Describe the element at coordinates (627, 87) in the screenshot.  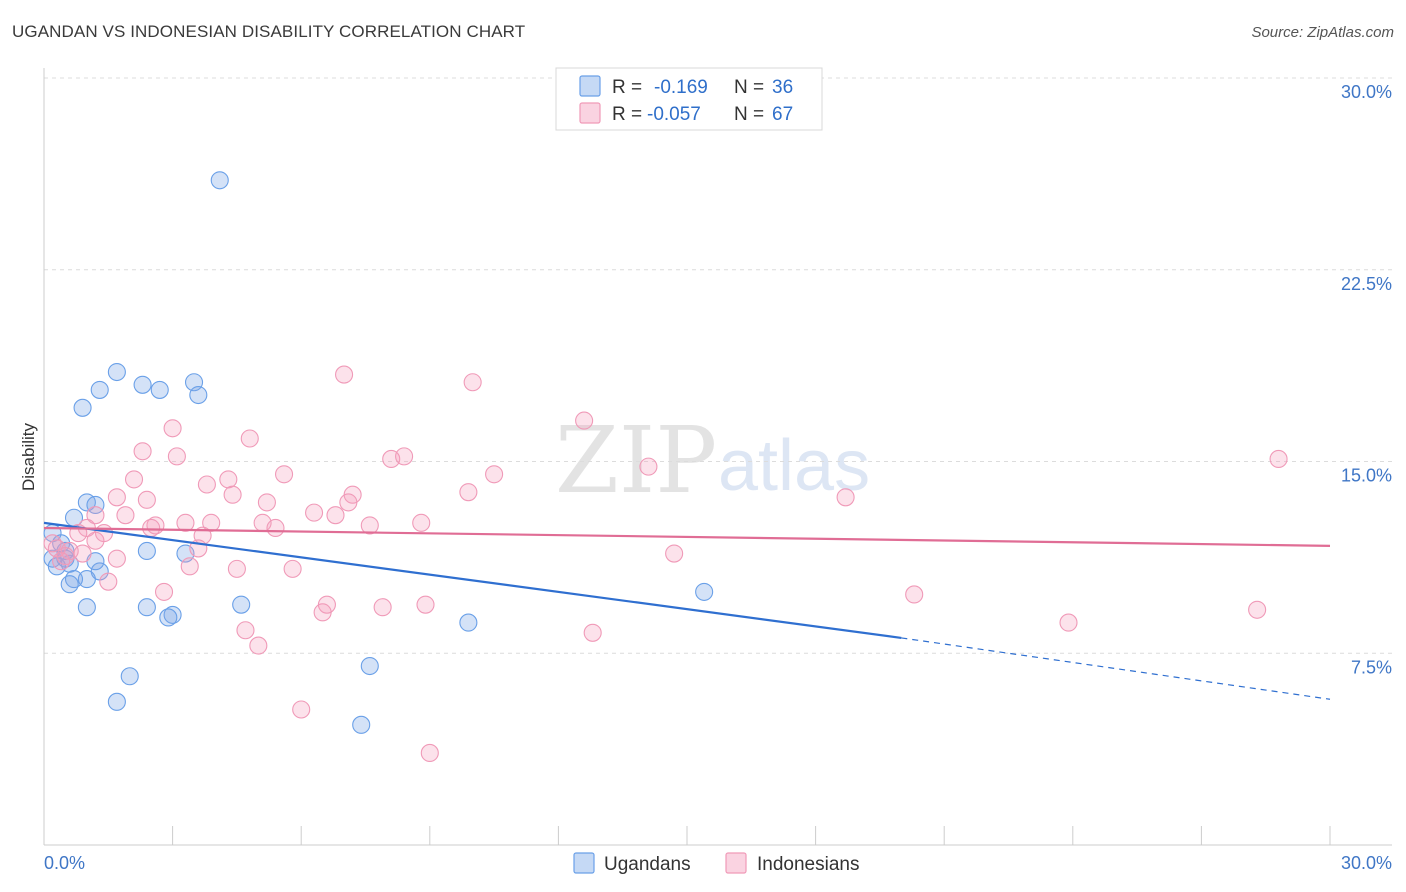
I see `legend-r-label-1: R =` at that location.